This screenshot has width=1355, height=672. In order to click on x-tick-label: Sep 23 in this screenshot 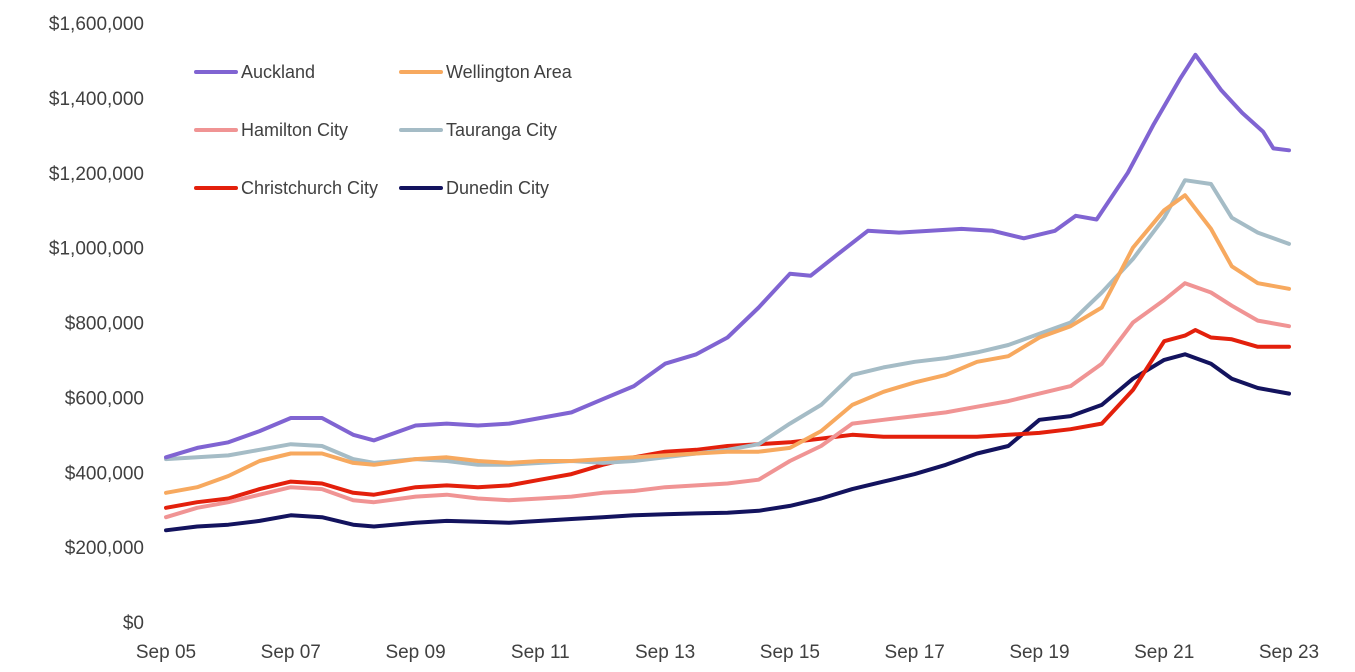, I will do `click(1289, 652)`.